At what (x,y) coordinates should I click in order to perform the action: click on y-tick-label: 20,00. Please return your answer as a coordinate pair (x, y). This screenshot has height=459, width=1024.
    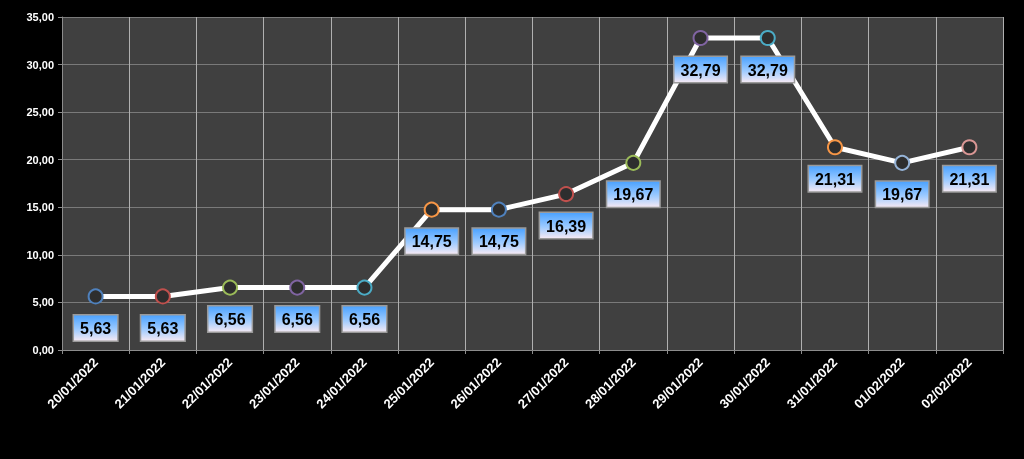
    Looking at the image, I should click on (40, 159).